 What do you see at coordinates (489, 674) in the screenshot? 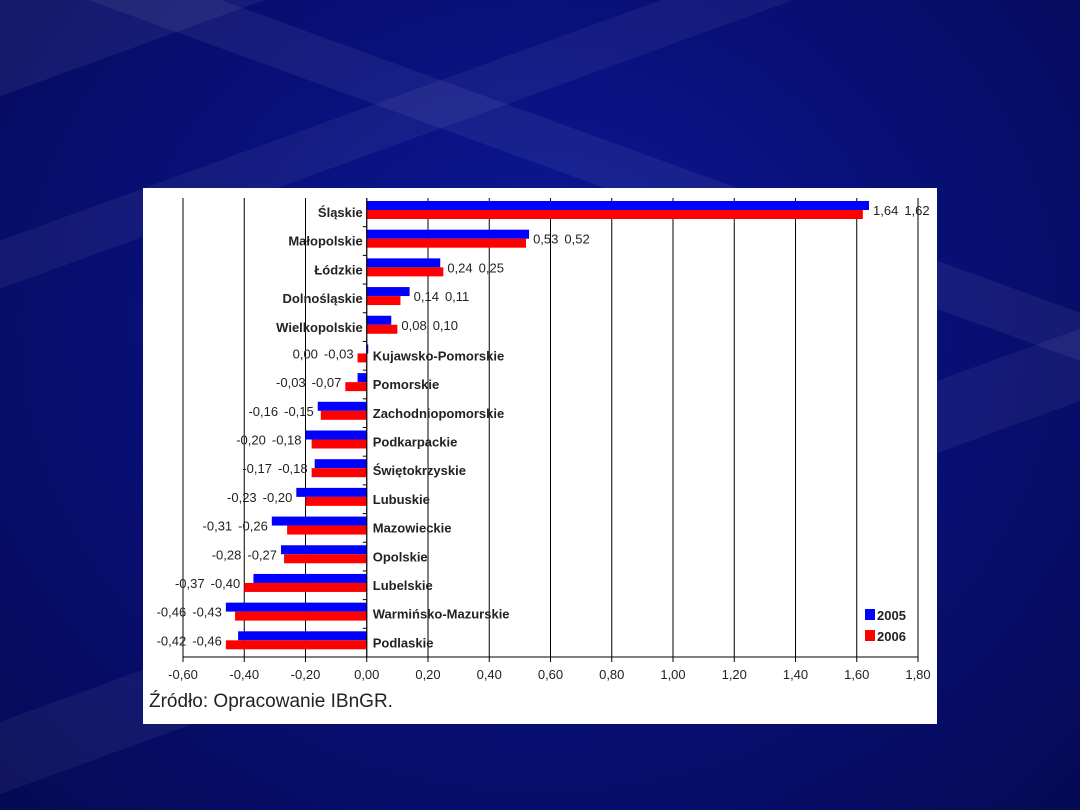
I see `x-tick-label: 0,40` at bounding box center [489, 674].